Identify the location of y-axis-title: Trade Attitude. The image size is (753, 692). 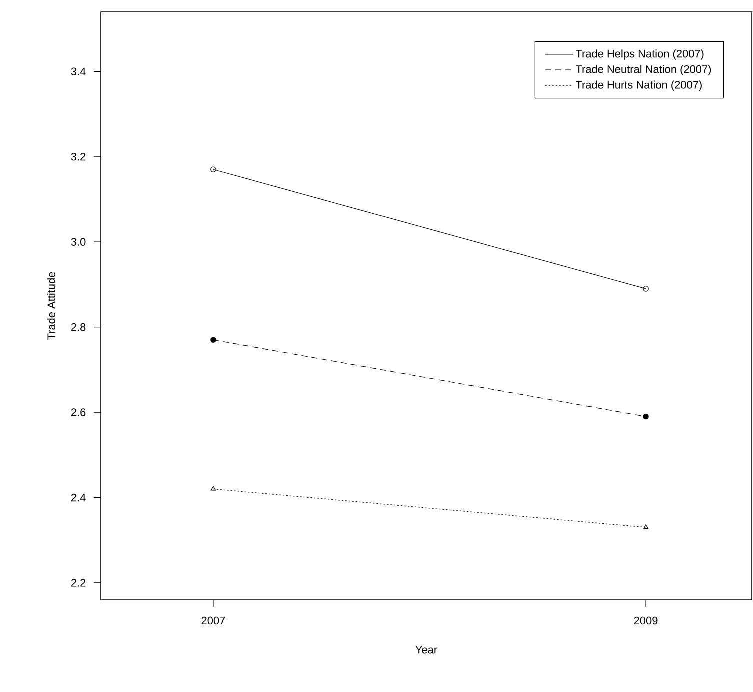
(51, 306).